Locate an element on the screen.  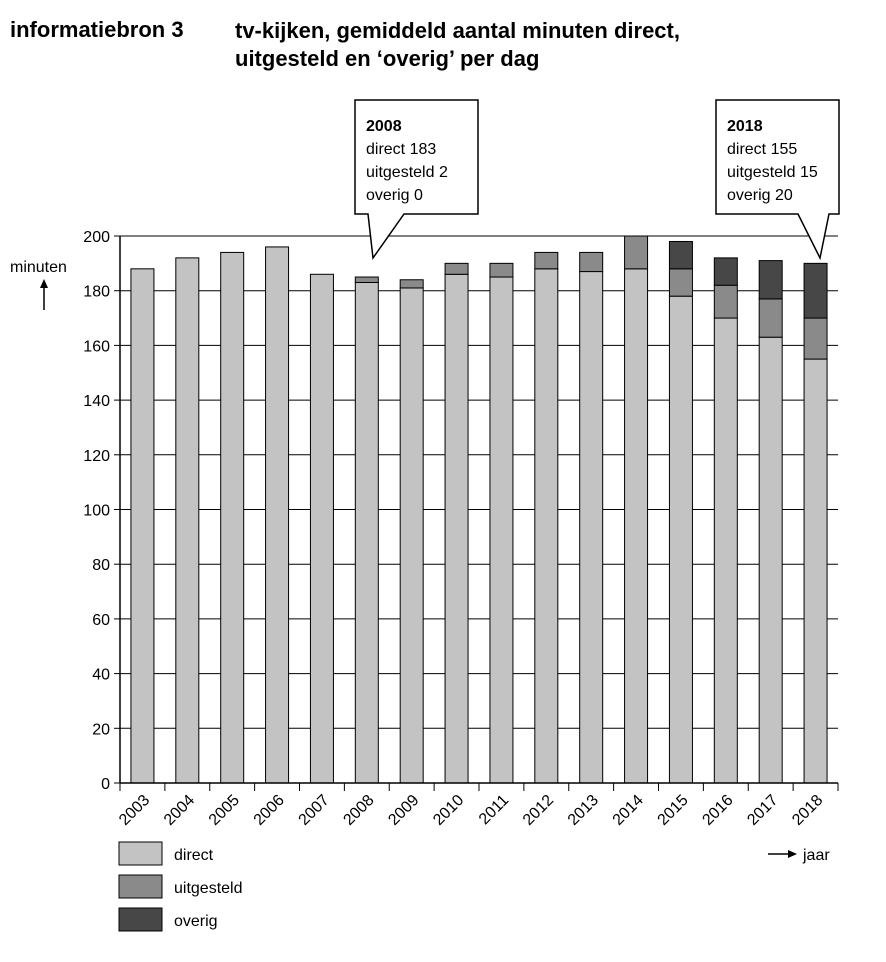
x-tick-label-2008: 2008 is located at coordinates (358, 810).